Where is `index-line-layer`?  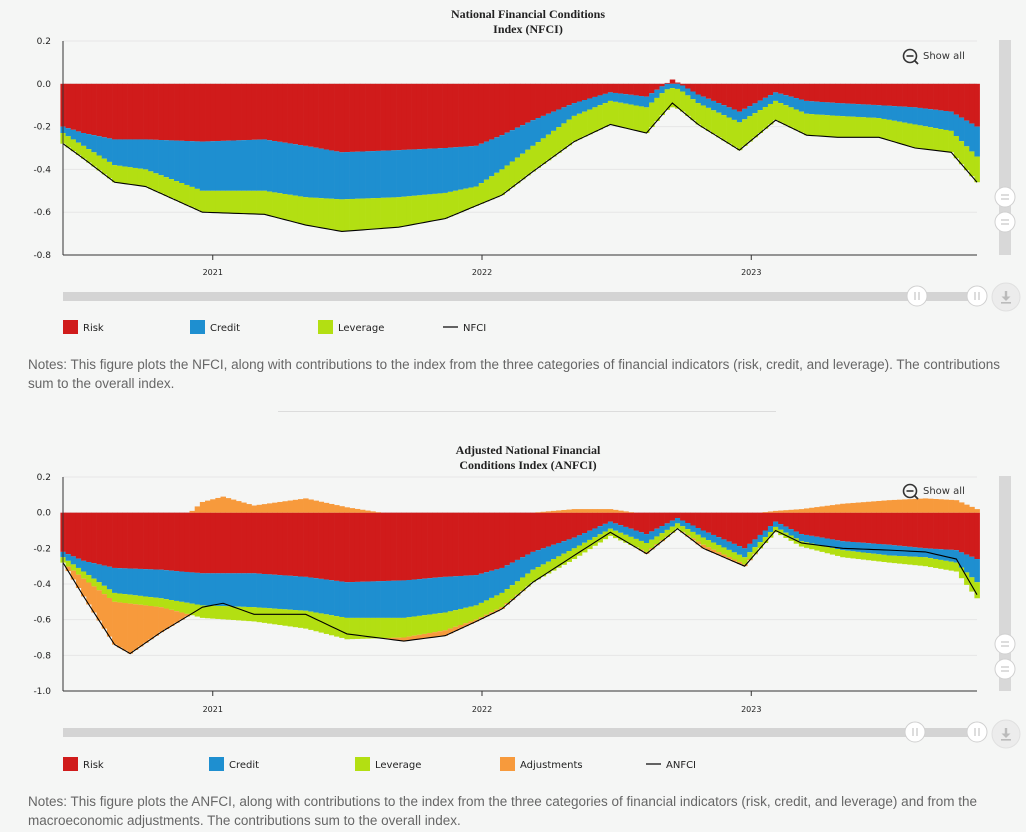 index-line-layer is located at coordinates (520, 167).